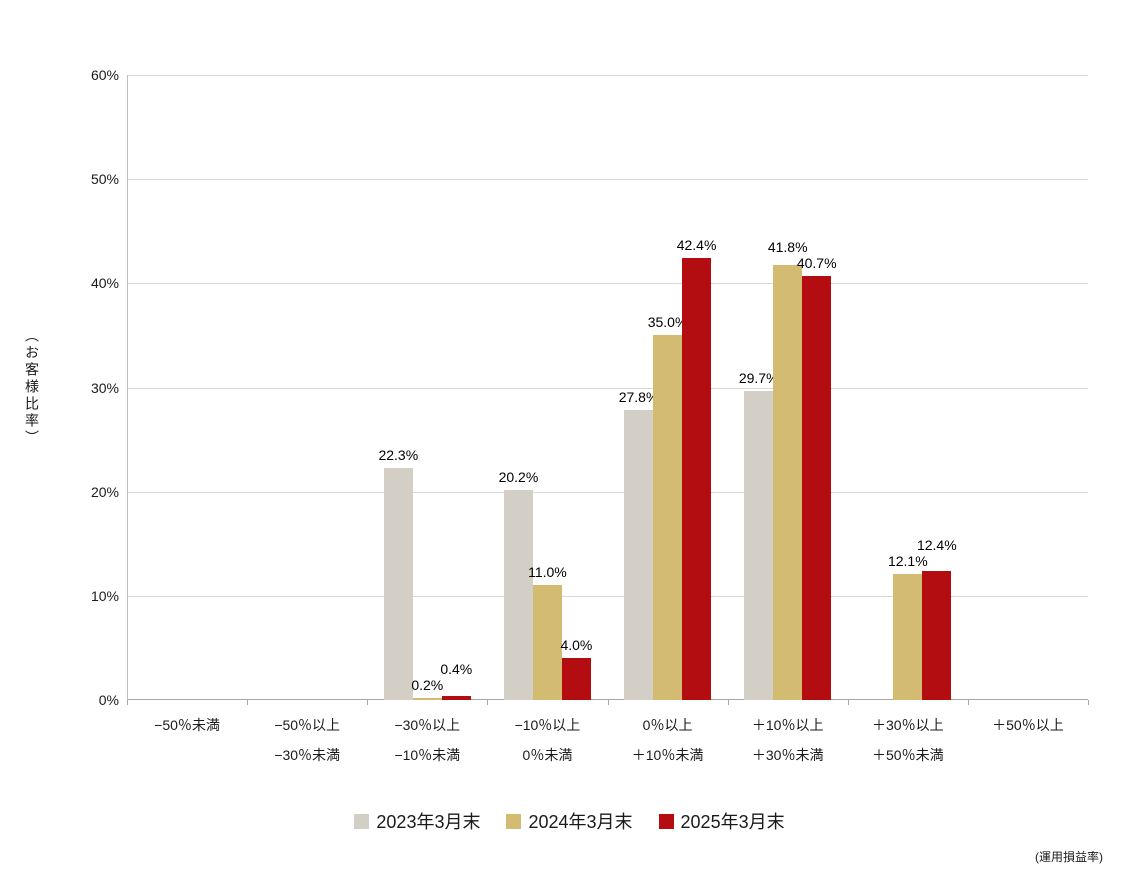 Image resolution: width=1139 pixels, height=887 pixels. What do you see at coordinates (787, 755) in the screenshot?
I see `x-category-label-line: ＋30％未満` at bounding box center [787, 755].